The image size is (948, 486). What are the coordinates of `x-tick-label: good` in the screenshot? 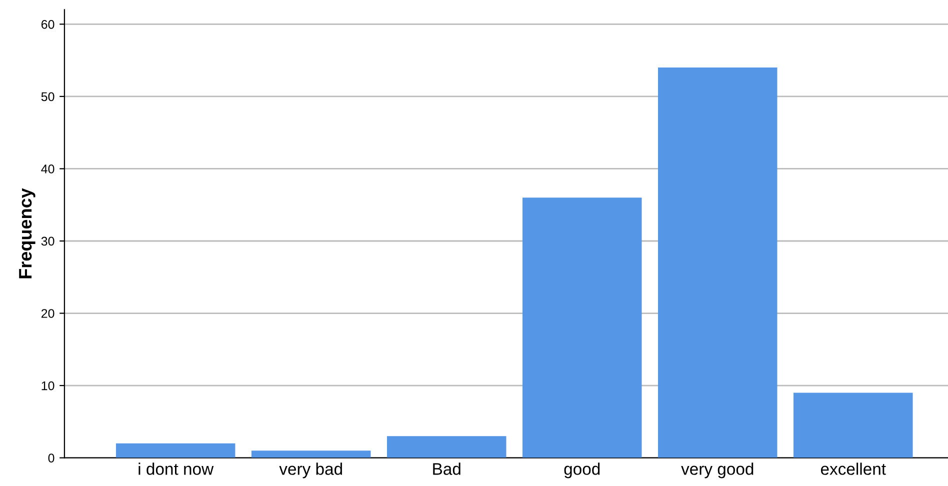 It's located at (582, 470).